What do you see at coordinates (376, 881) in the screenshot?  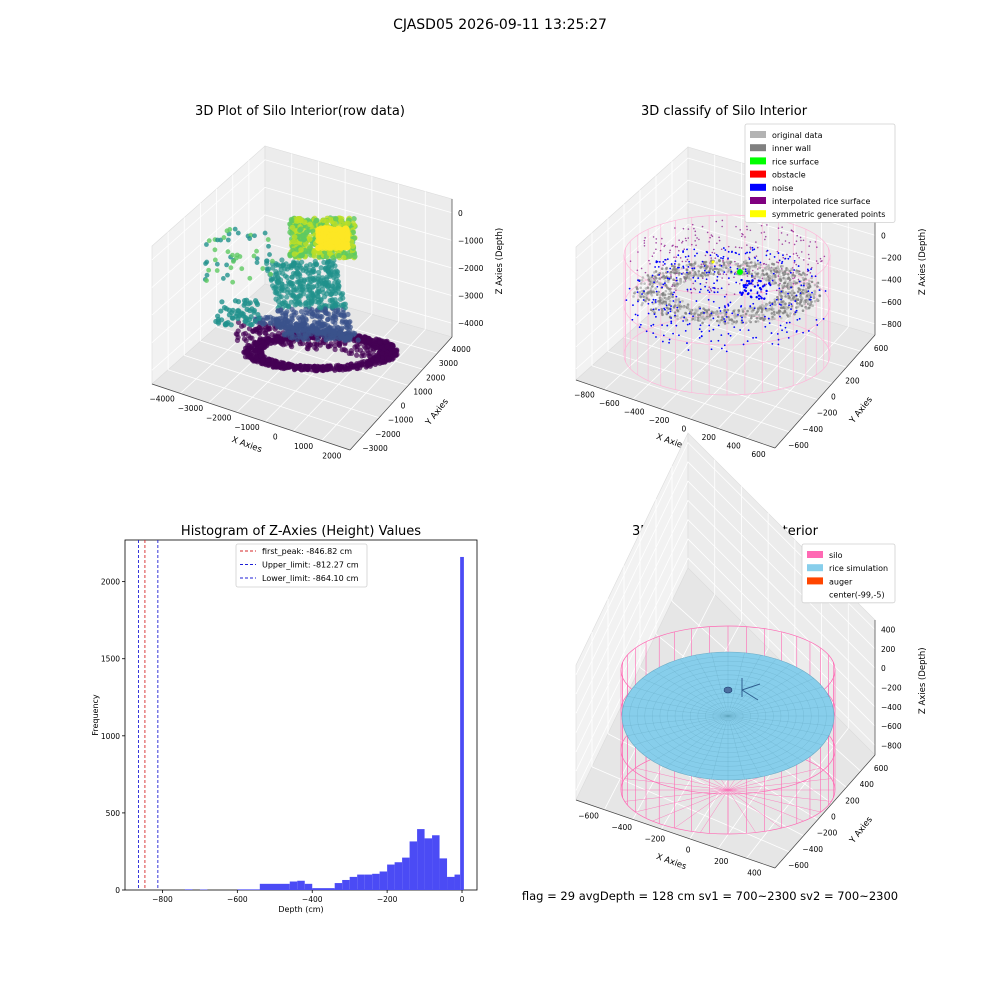 I see `plot3-bar` at bounding box center [376, 881].